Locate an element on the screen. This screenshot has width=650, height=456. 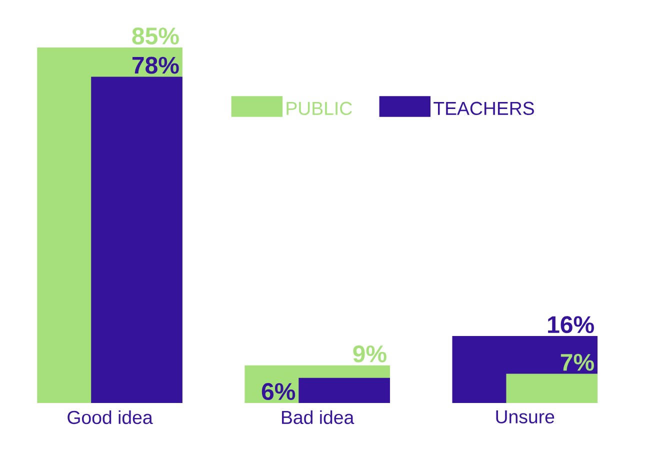
x-tick-label: Good idea is located at coordinates (110, 417).